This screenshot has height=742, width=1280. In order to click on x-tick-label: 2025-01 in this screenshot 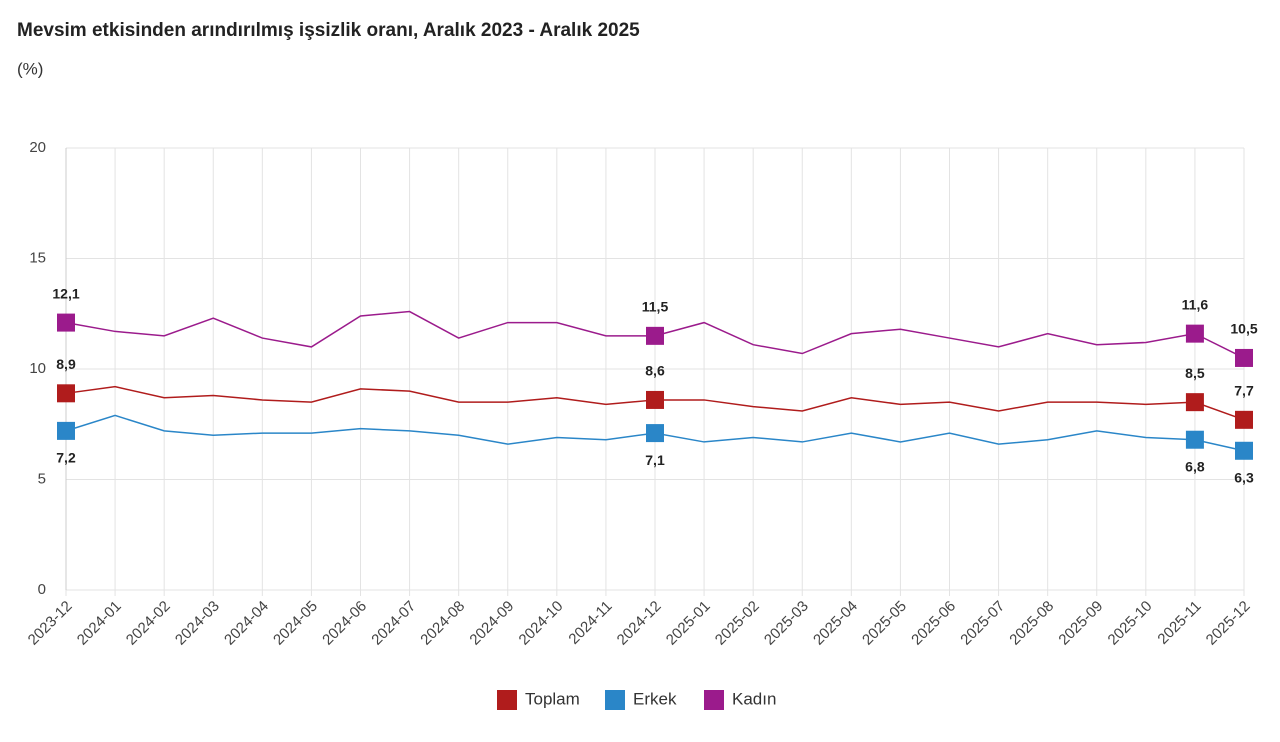, I will do `click(688, 623)`.